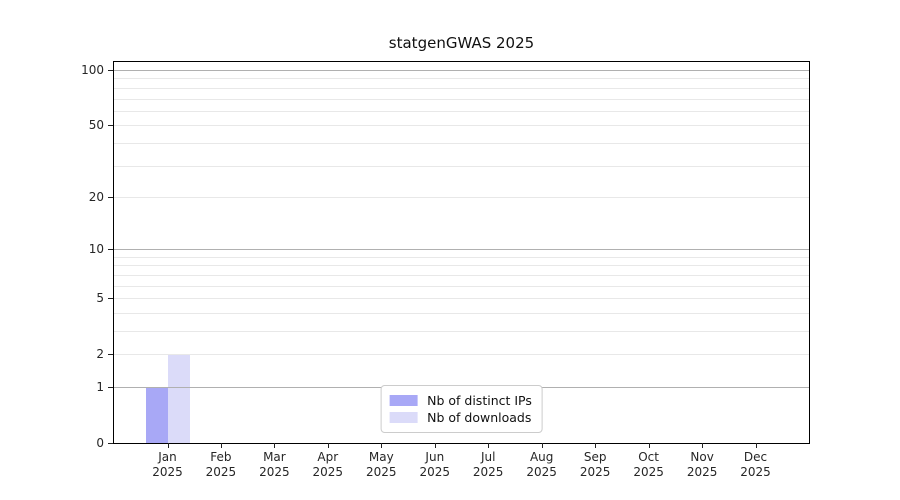  Describe the element at coordinates (92, 70) in the screenshot. I see `y-tick-label: 100` at that location.